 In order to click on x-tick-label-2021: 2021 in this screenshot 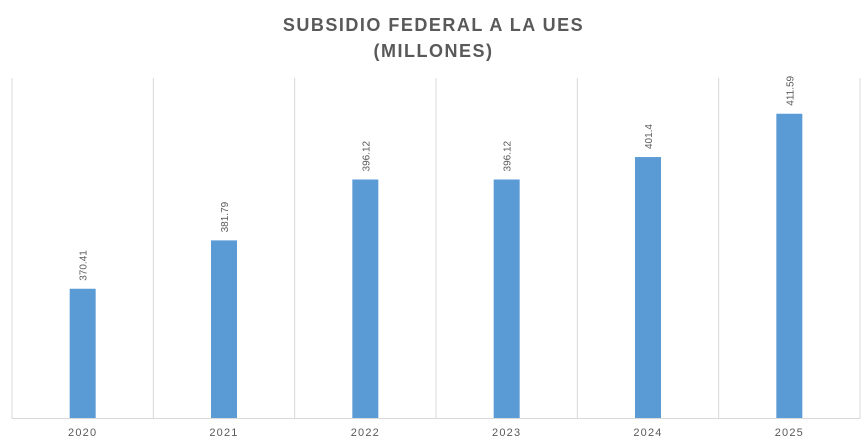, I will do `click(223, 433)`.